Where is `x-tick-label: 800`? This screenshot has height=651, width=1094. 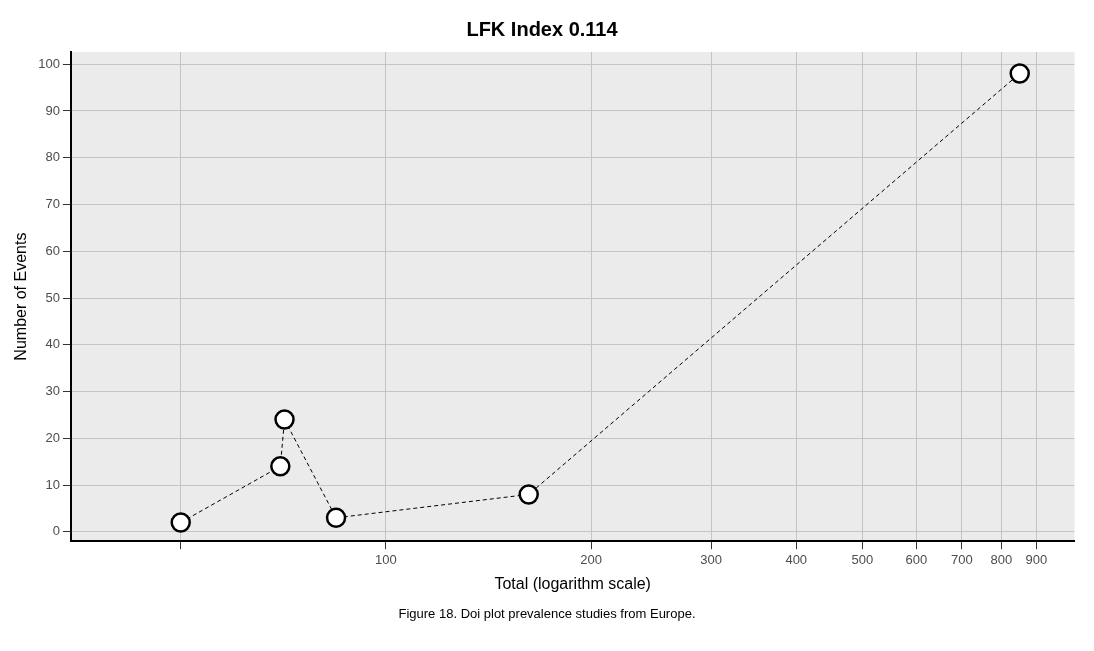
x-tick-label: 800 is located at coordinates (1001, 559).